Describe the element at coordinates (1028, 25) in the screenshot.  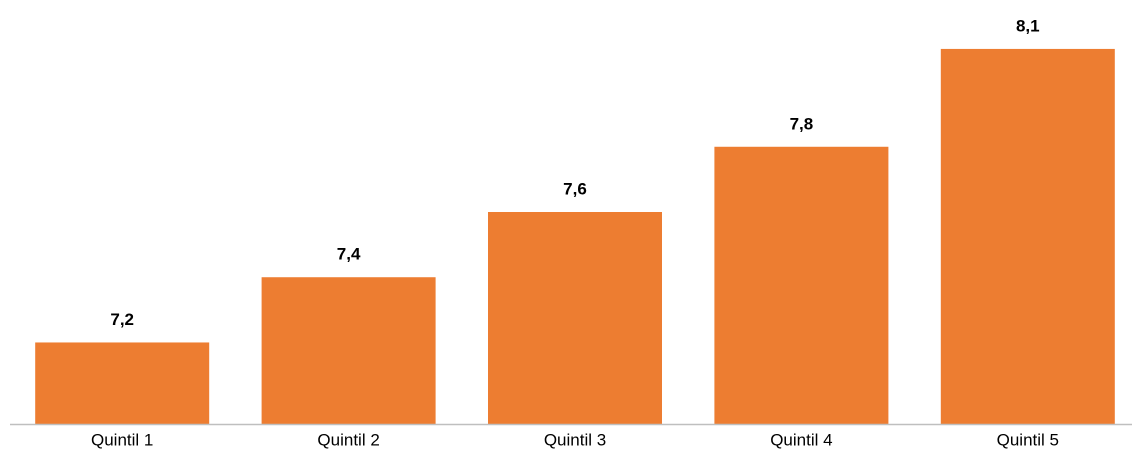
I see `value-label: 8,1` at that location.